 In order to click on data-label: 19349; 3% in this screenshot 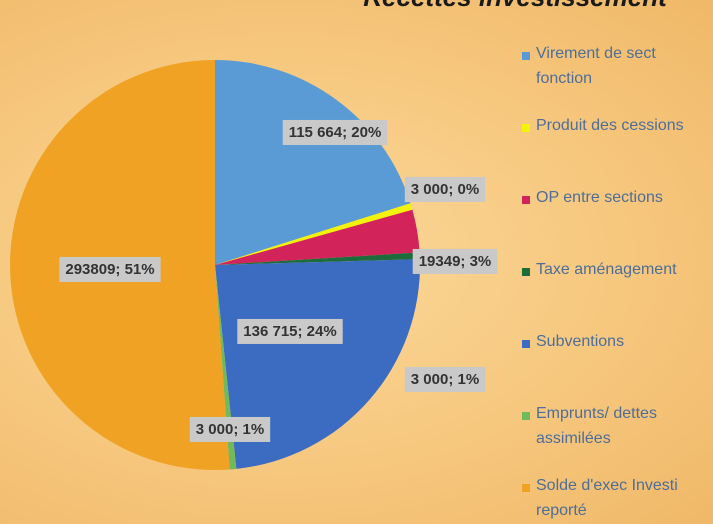, I will do `click(455, 261)`.